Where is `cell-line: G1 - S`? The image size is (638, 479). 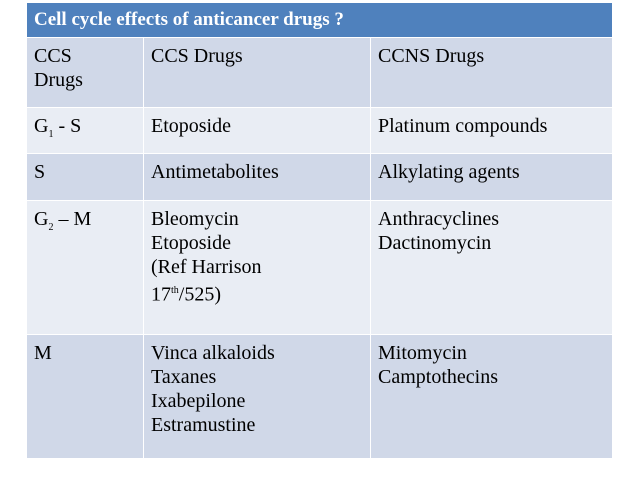
cell-line: G1 - S is located at coordinates (85, 130).